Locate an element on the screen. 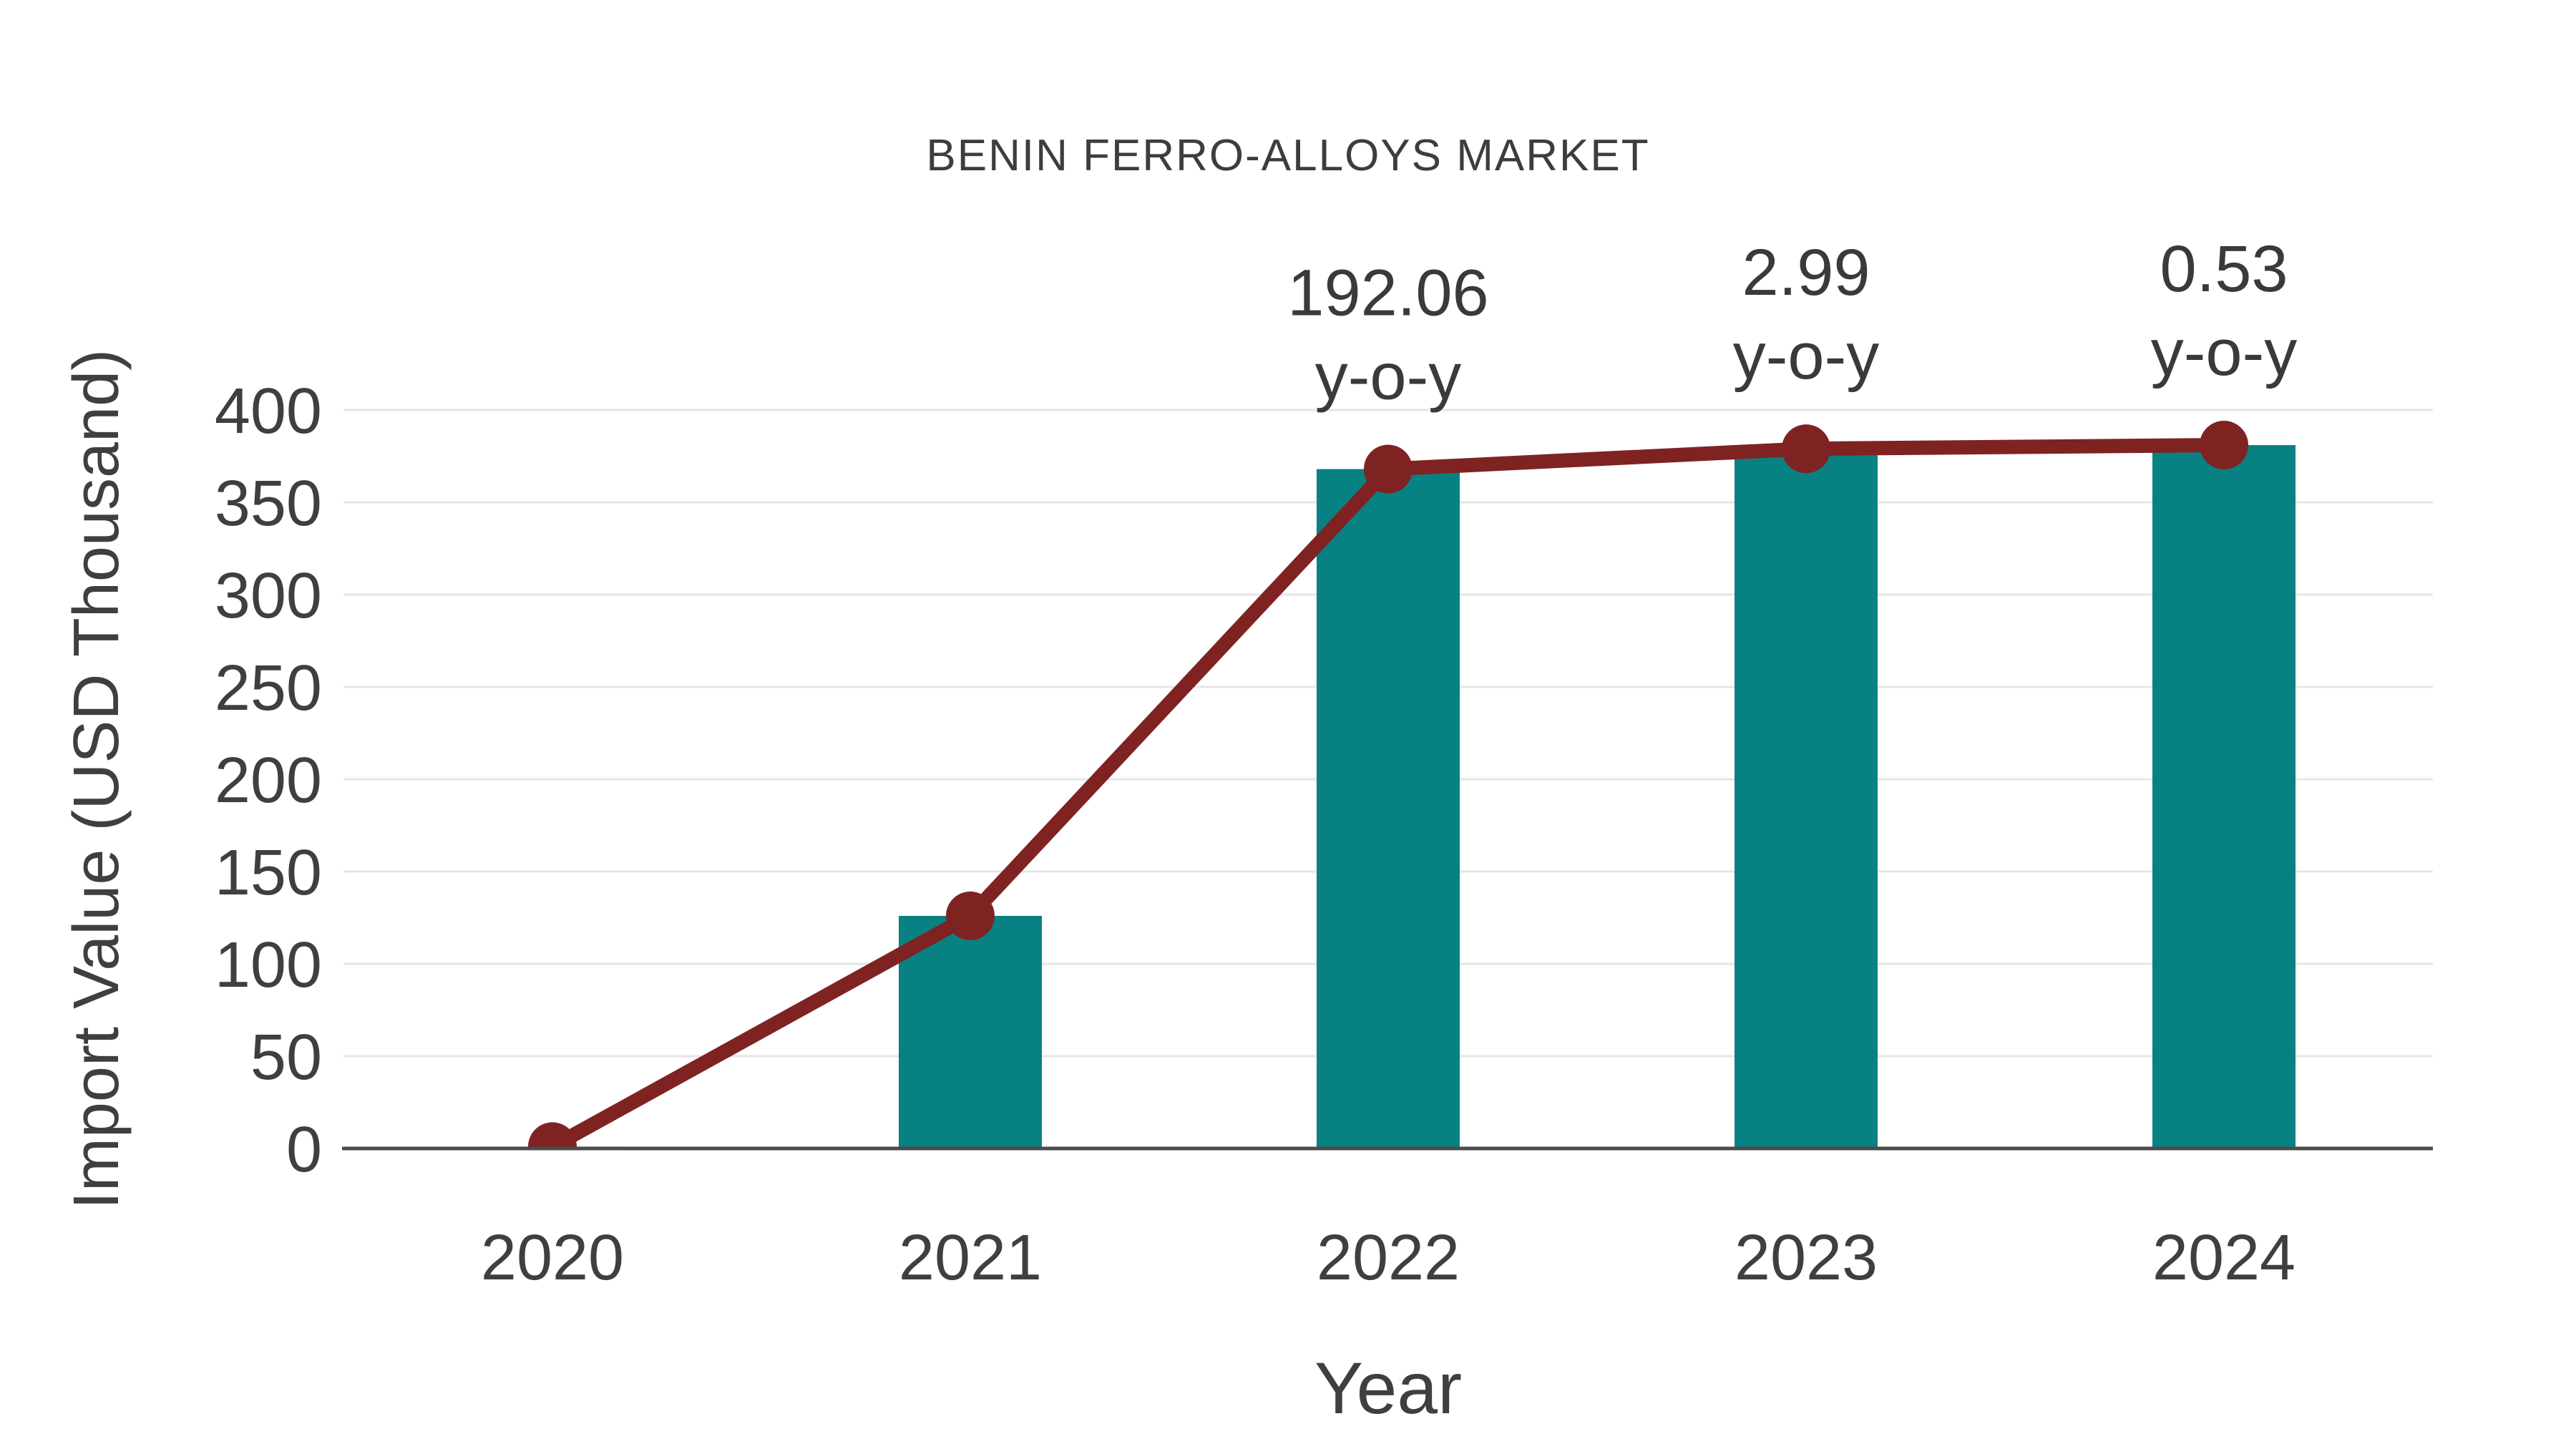 This screenshot has width=2576, height=1449. x-tick-label: 2022 is located at coordinates (1388, 1258).